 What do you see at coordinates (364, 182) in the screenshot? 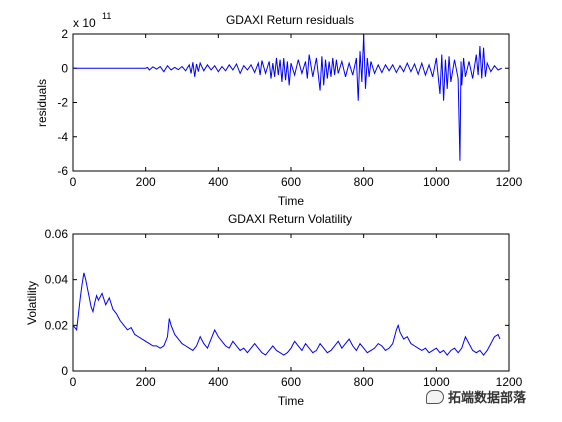
I see `residuals-x-tick-label: 800` at bounding box center [364, 182].